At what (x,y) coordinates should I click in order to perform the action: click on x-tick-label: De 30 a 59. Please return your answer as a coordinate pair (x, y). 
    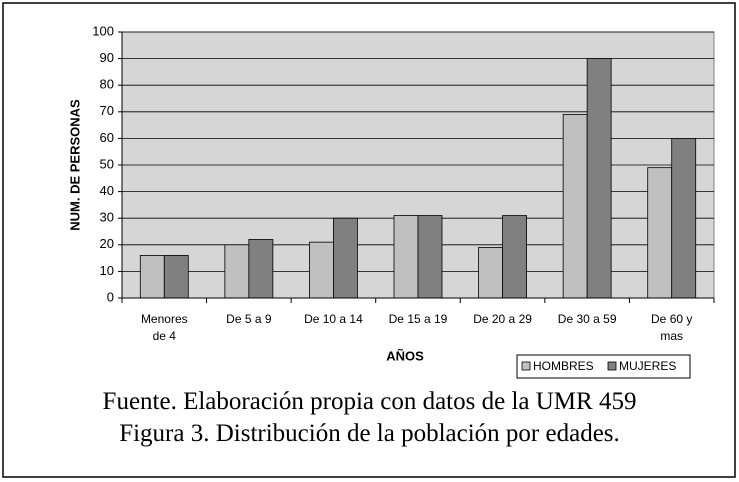
    Looking at the image, I should click on (587, 319).